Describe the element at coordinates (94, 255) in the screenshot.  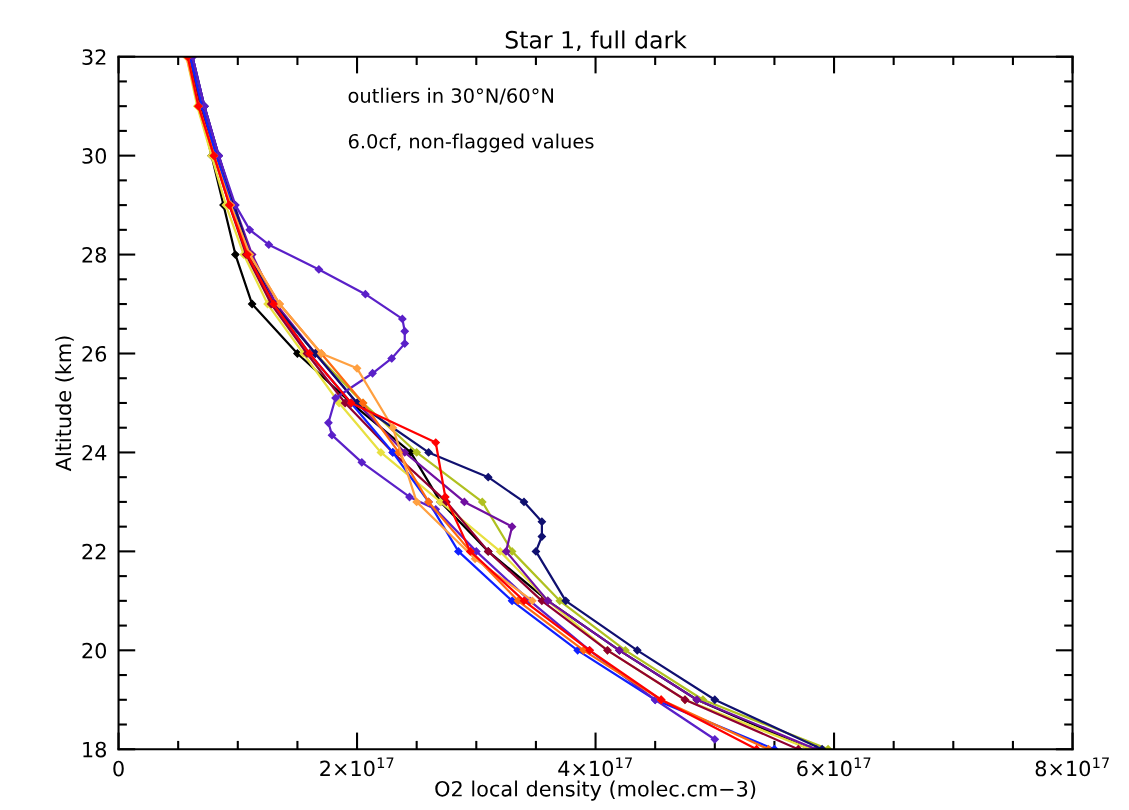
I see `y-tick-label: 28` at that location.